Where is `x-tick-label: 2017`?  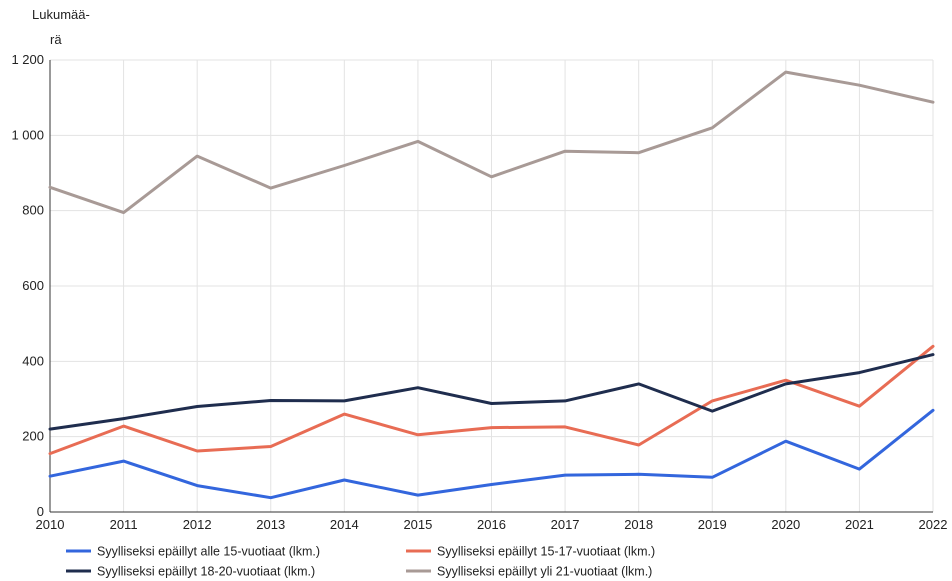 x-tick-label: 2017 is located at coordinates (565, 524).